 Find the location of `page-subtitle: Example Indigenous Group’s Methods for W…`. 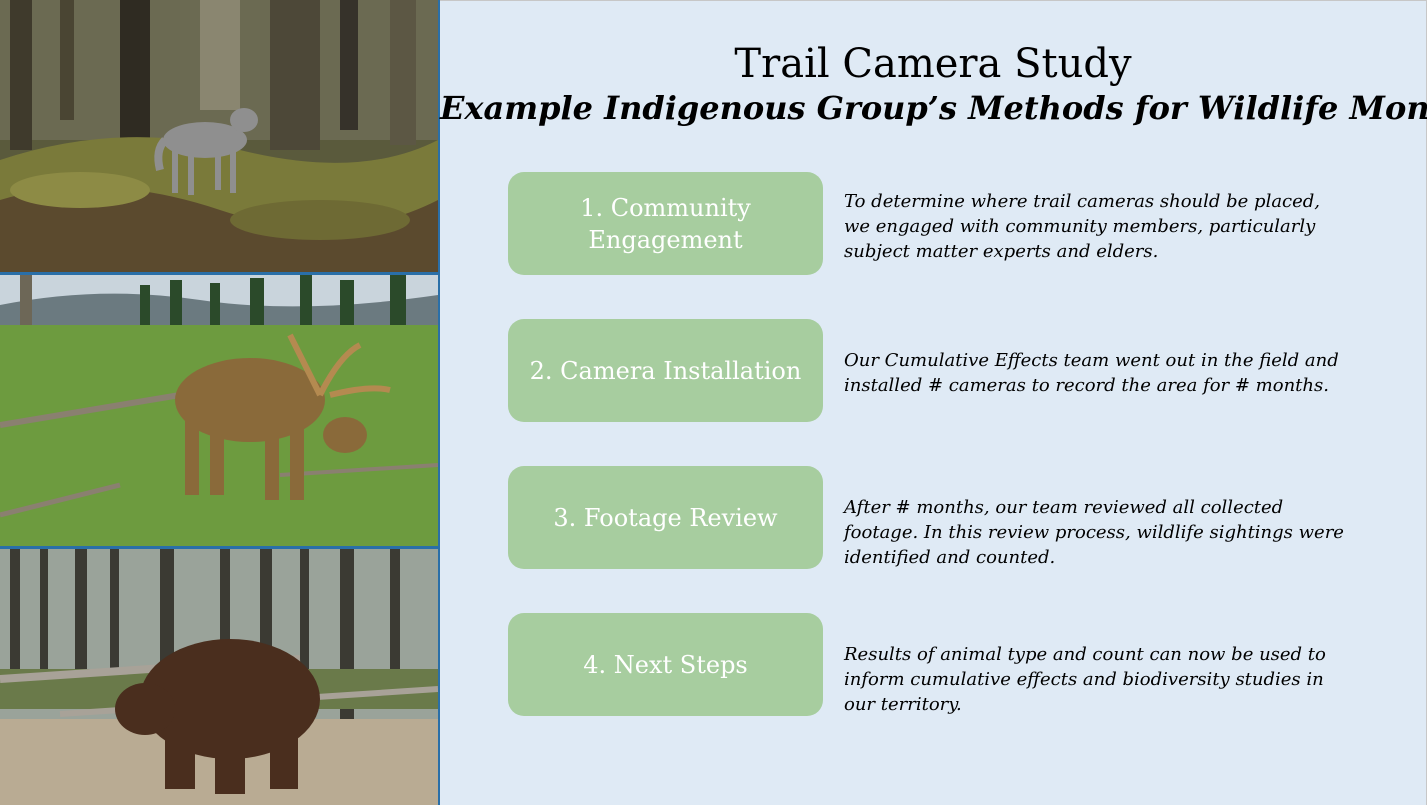

page-subtitle: Example Indigenous Group’s Methods for W… is located at coordinates (933, 108).